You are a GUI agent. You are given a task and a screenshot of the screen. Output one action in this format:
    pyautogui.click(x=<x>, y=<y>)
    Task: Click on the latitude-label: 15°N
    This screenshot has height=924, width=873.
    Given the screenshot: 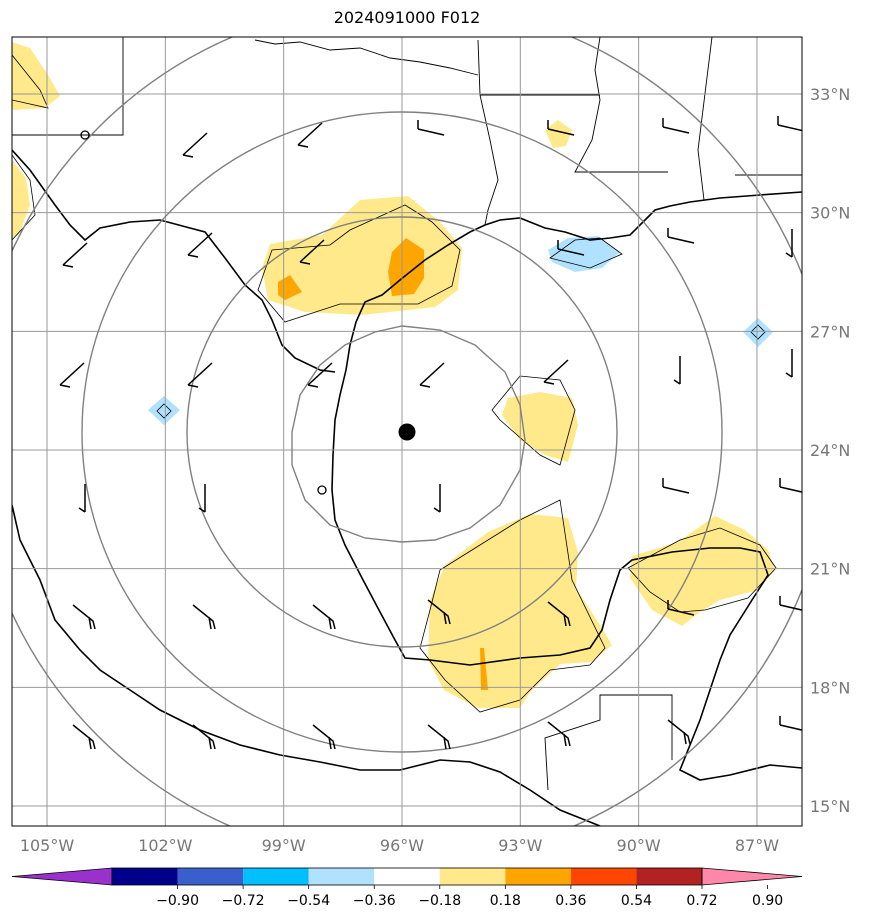 What is the action you would take?
    pyautogui.click(x=830, y=806)
    